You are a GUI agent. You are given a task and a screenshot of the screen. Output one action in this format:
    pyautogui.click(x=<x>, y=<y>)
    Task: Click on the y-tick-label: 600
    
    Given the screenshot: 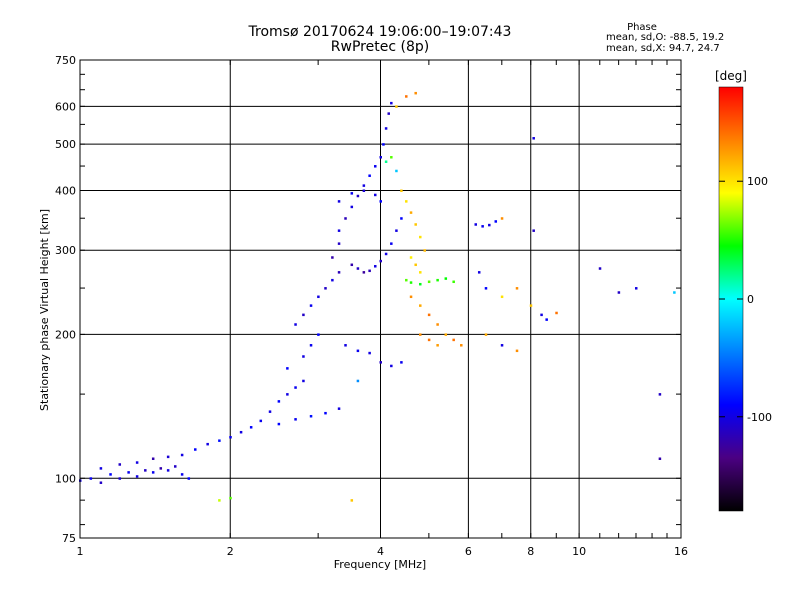 What is the action you would take?
    pyautogui.click(x=65, y=106)
    